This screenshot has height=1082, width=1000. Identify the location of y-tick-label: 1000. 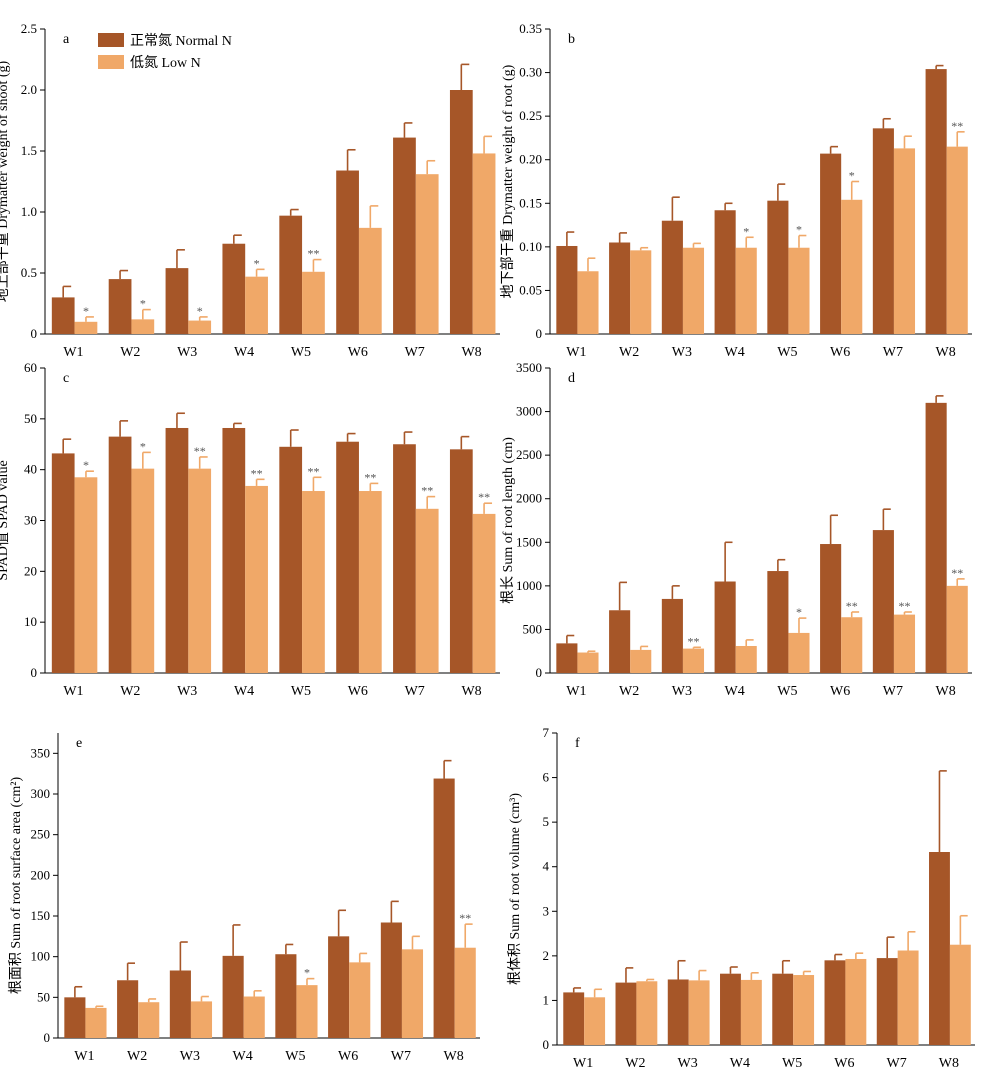
(529, 585).